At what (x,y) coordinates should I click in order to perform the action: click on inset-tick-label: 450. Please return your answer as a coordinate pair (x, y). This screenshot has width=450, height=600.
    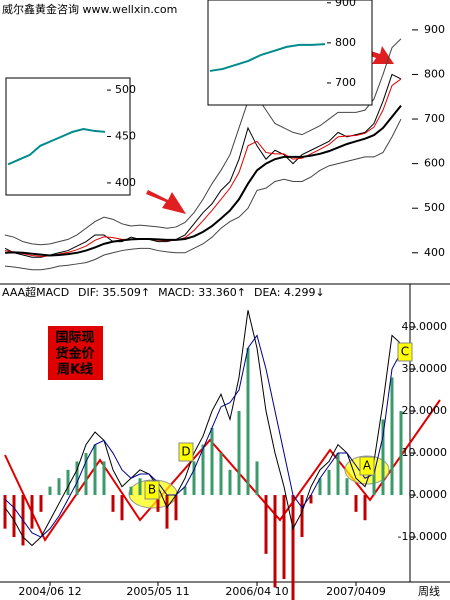
    Looking at the image, I should click on (125, 136).